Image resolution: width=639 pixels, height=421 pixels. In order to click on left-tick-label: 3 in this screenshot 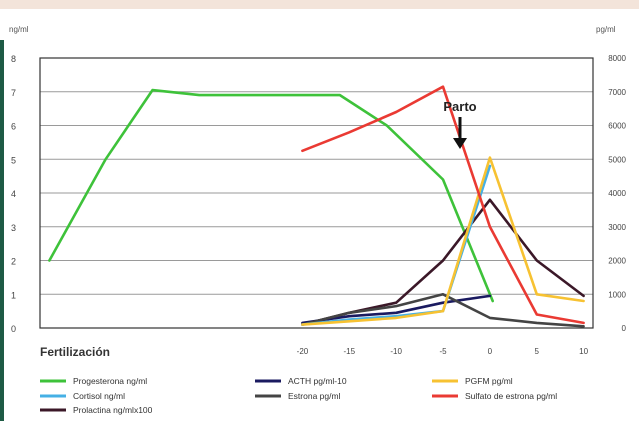, I will do `click(13, 228)`.